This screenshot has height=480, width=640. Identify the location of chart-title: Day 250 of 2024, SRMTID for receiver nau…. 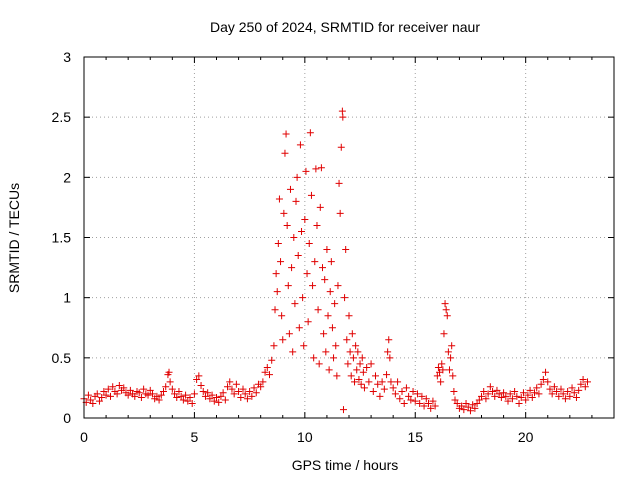
(345, 27).